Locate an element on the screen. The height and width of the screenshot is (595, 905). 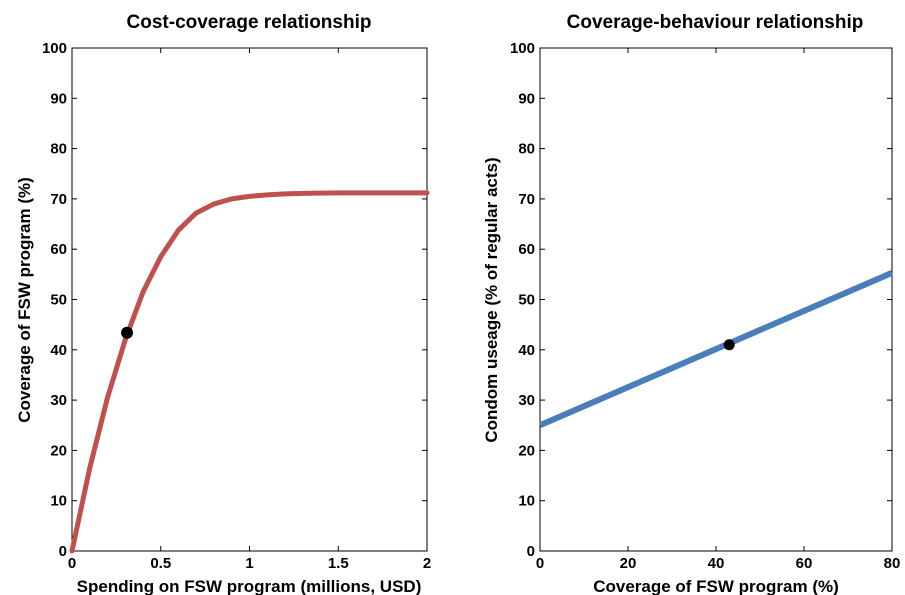
y-axis-label: Coverage of FSW program (%) is located at coordinates (24, 300).